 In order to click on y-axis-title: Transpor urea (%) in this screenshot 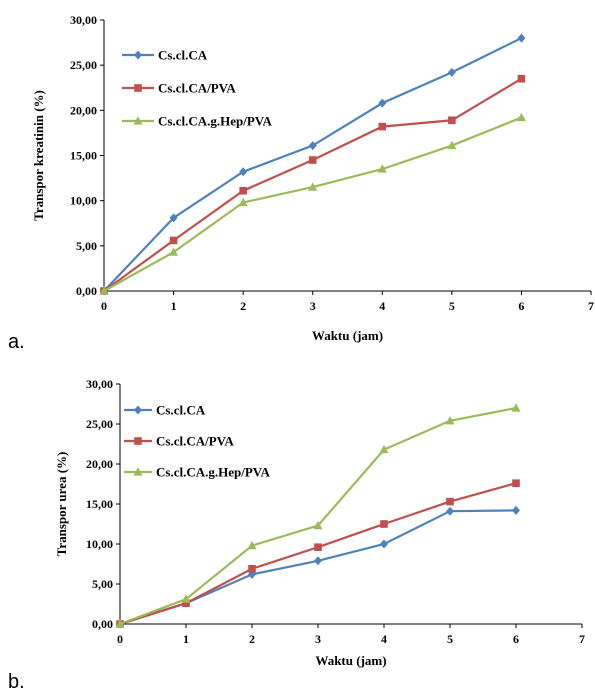, I will do `click(61, 504)`.